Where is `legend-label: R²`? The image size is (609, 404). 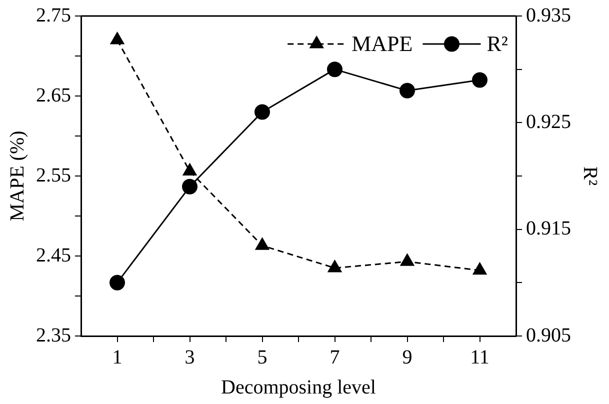 legend-label: R² is located at coordinates (497, 43).